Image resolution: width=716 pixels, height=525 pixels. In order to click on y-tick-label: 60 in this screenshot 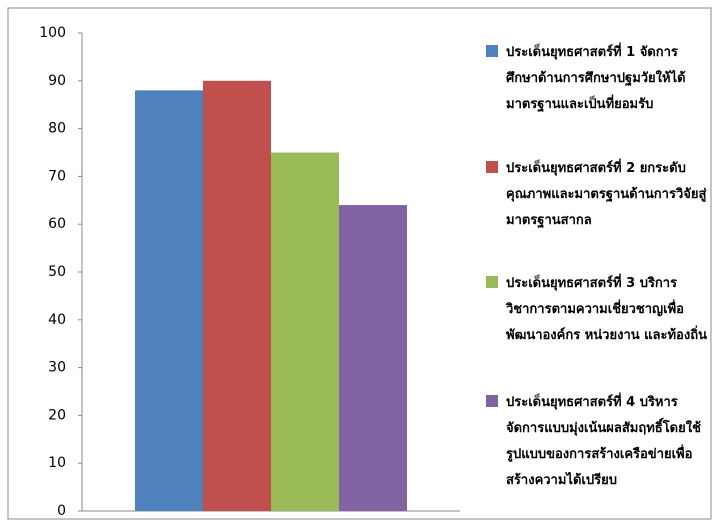, I will do `click(57, 224)`.